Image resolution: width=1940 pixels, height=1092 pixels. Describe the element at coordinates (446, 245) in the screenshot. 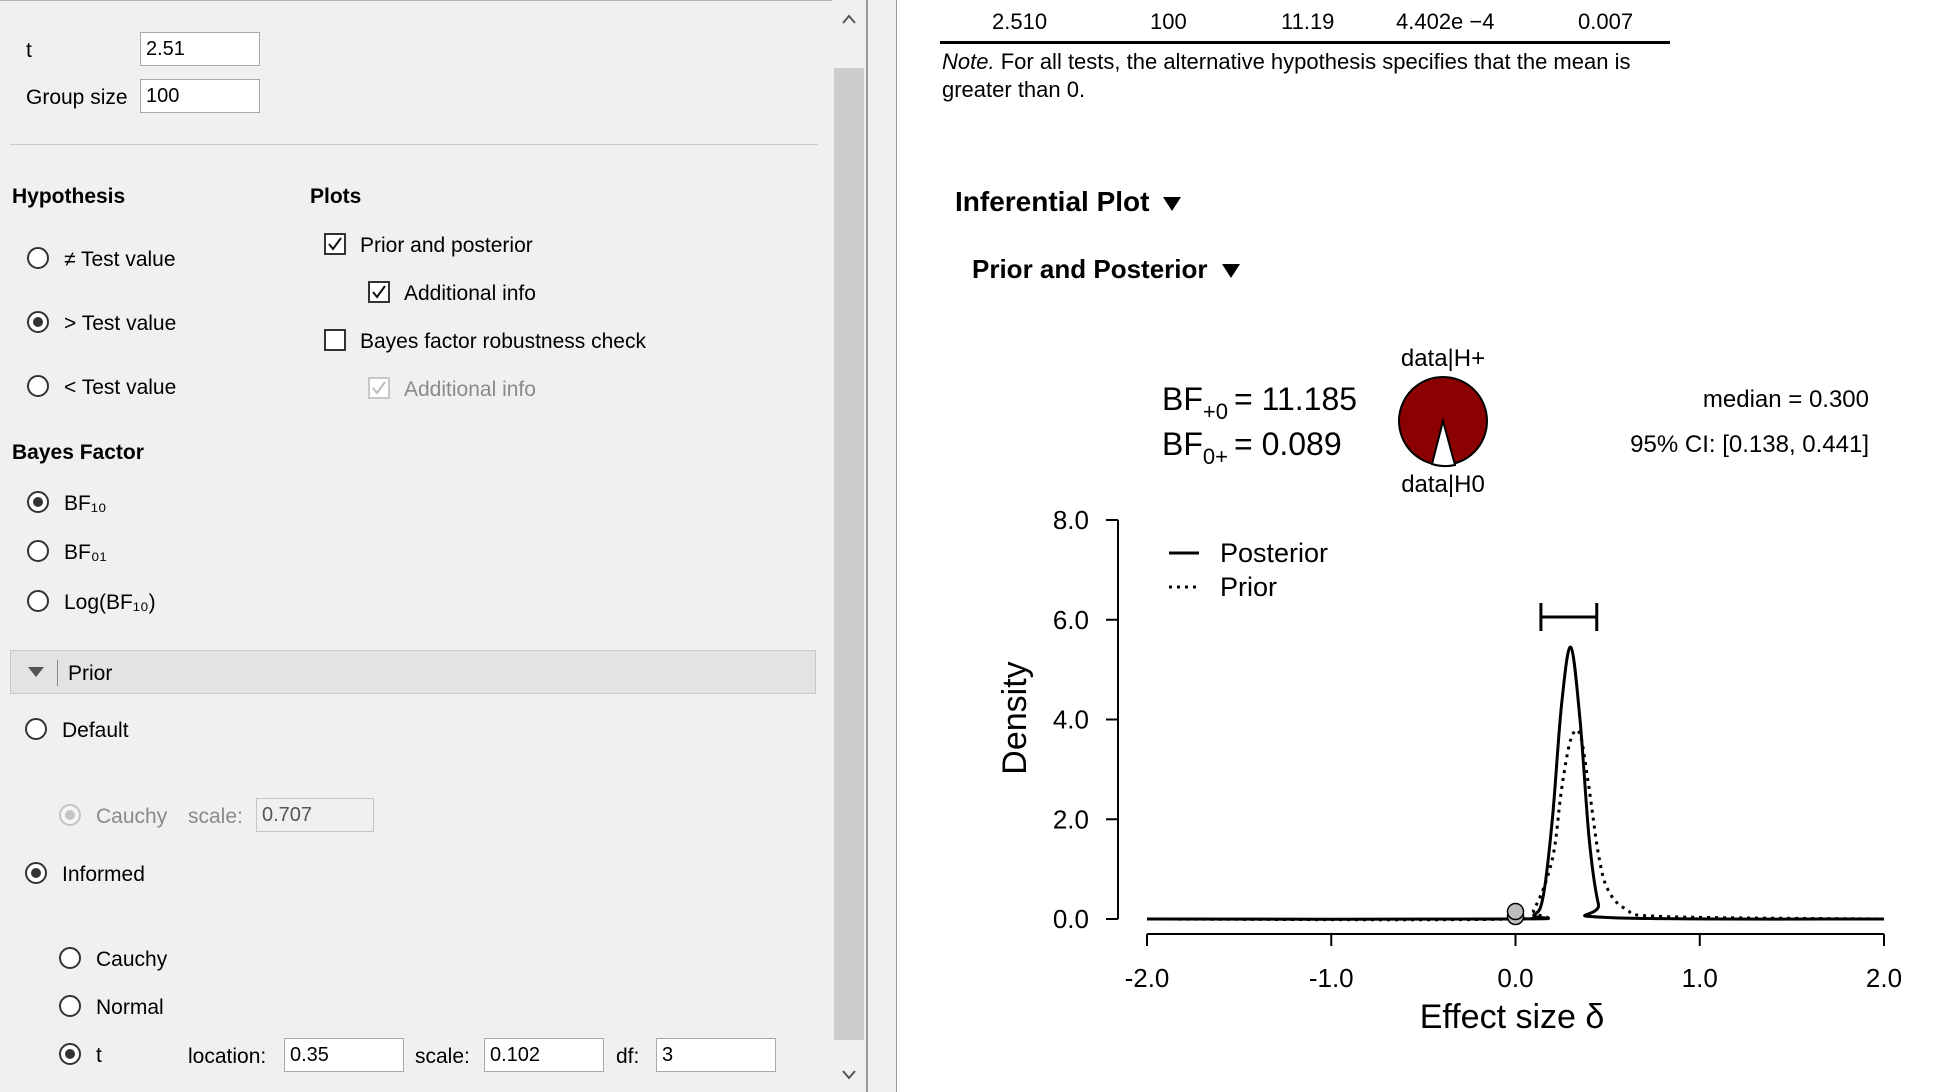

I see `checkbox-prior-posterior-label: Prior and posterior` at that location.